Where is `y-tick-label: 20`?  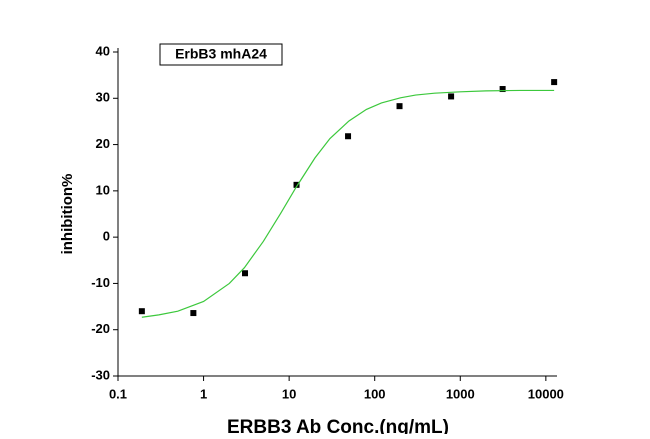 y-tick-label: 20 is located at coordinates (103, 143).